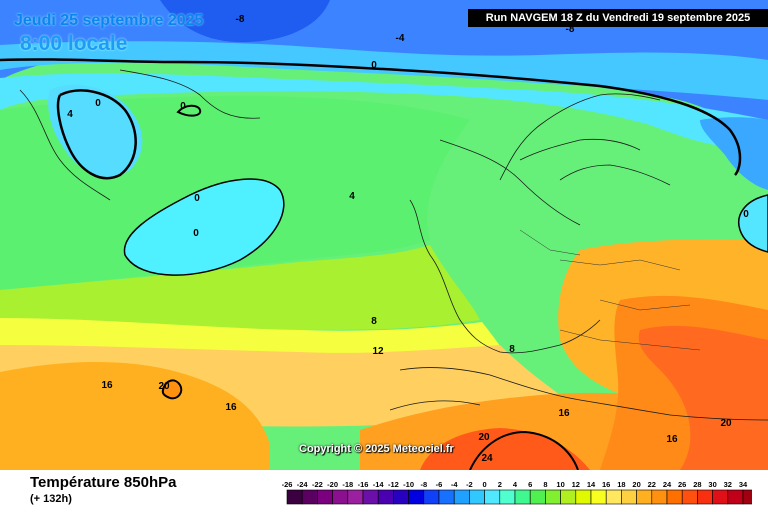  I want to click on scale-tick-label: 20, so click(636, 484).